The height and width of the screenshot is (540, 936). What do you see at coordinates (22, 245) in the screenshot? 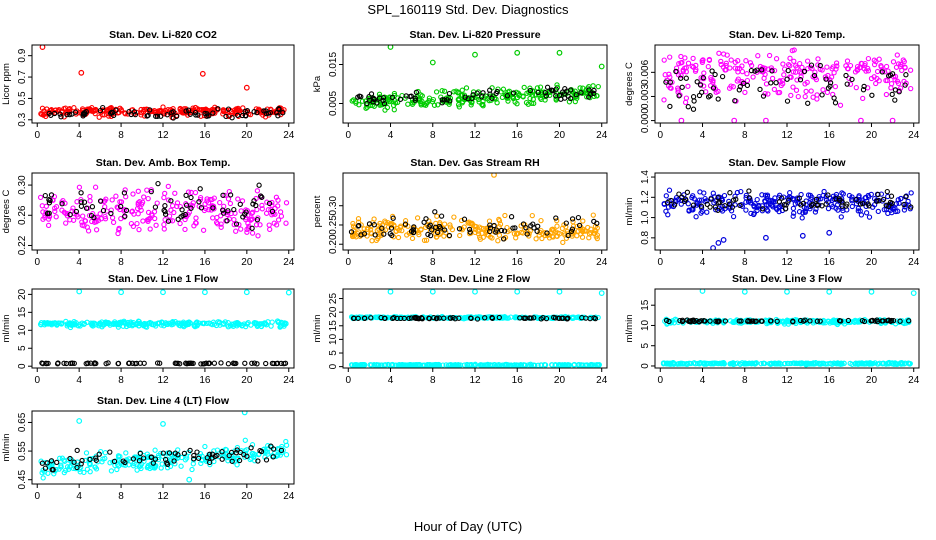
I see `y-tick-label: 0.22` at bounding box center [22, 245].